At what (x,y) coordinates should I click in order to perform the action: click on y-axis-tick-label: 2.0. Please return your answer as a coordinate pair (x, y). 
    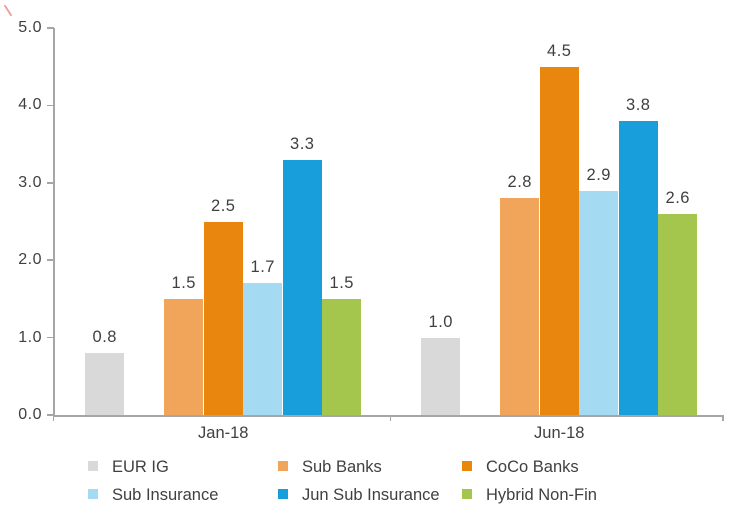
    Looking at the image, I should click on (30, 260).